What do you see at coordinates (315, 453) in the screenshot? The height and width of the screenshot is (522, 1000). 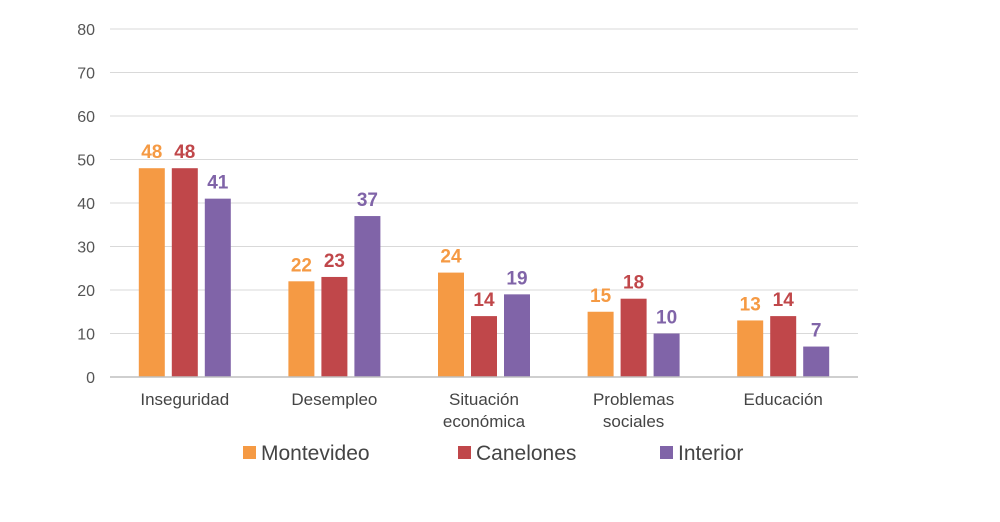 I see `legend-label: Montevideo` at bounding box center [315, 453].